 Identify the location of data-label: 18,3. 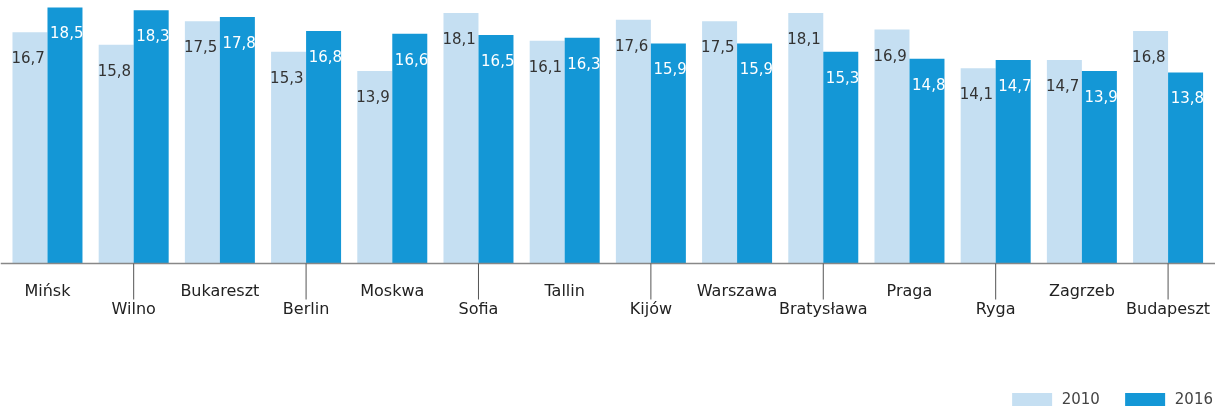
(153, 36).